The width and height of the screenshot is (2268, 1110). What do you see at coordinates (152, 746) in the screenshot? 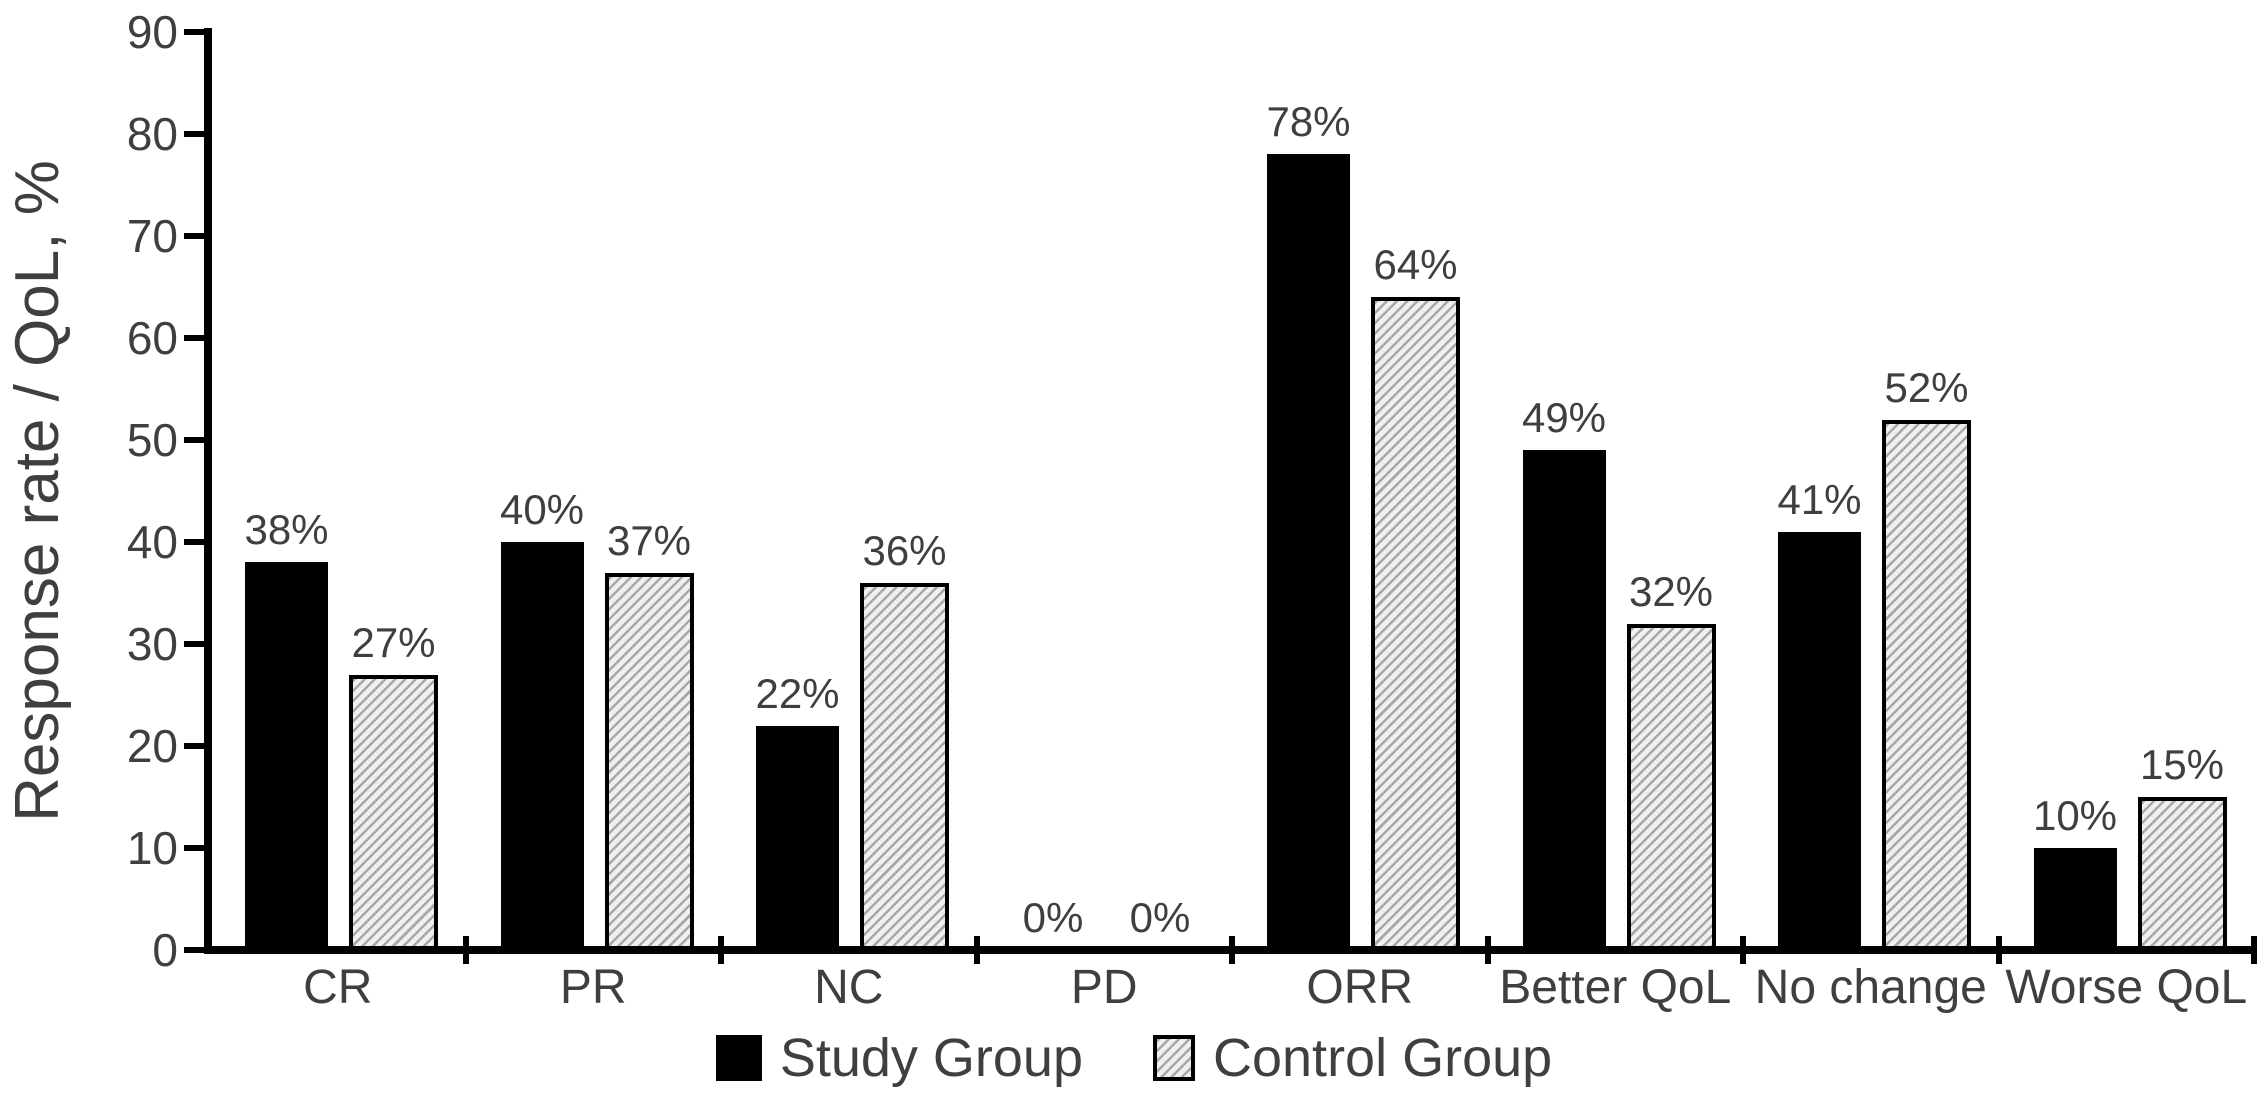
I see `y-axis-tick-label: 20` at bounding box center [152, 746].